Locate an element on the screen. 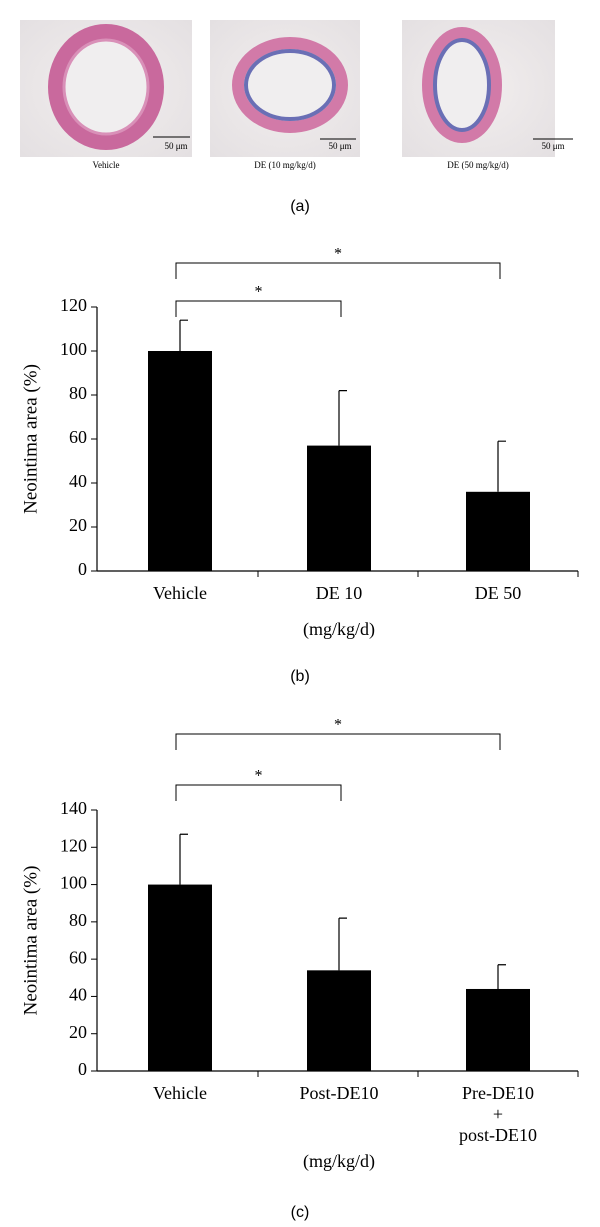  x-tick-label-box: DE 10 is located at coordinates (339, 593).